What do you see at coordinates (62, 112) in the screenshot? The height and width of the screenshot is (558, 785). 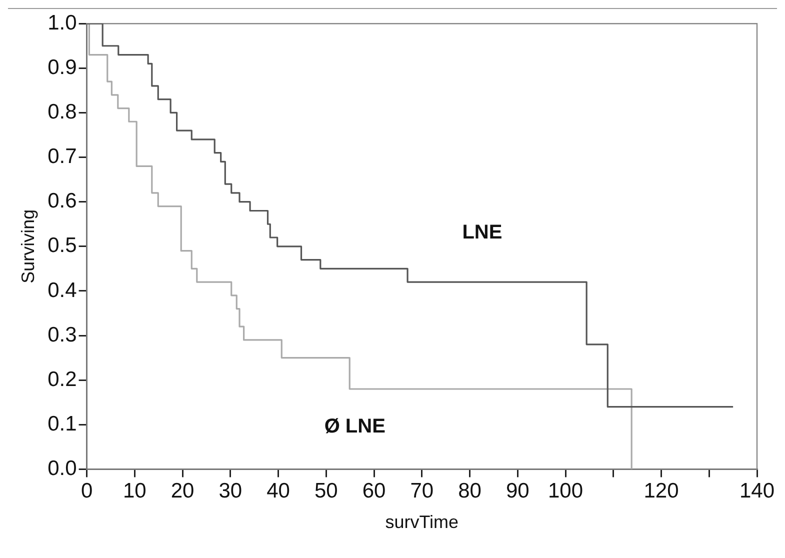 I see `y-tick-label: 0.8` at bounding box center [62, 112].